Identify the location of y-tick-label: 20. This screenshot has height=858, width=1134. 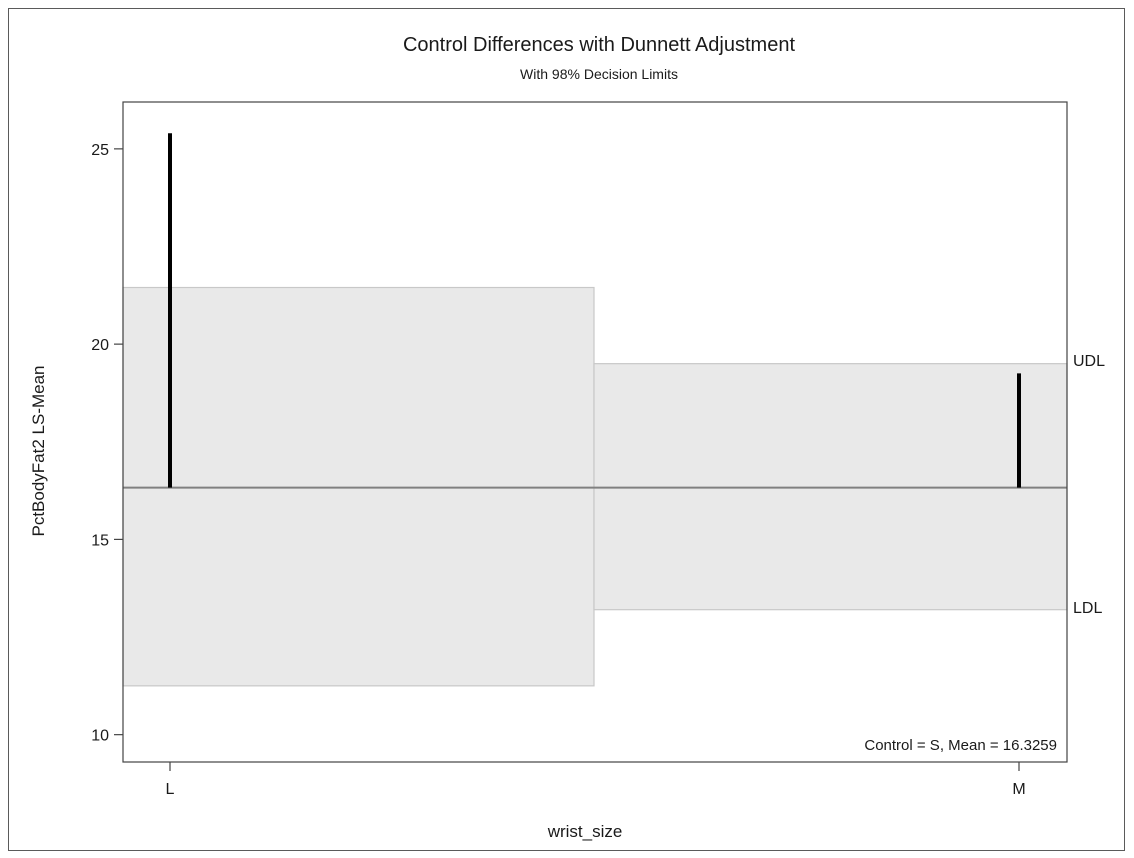
(100, 345).